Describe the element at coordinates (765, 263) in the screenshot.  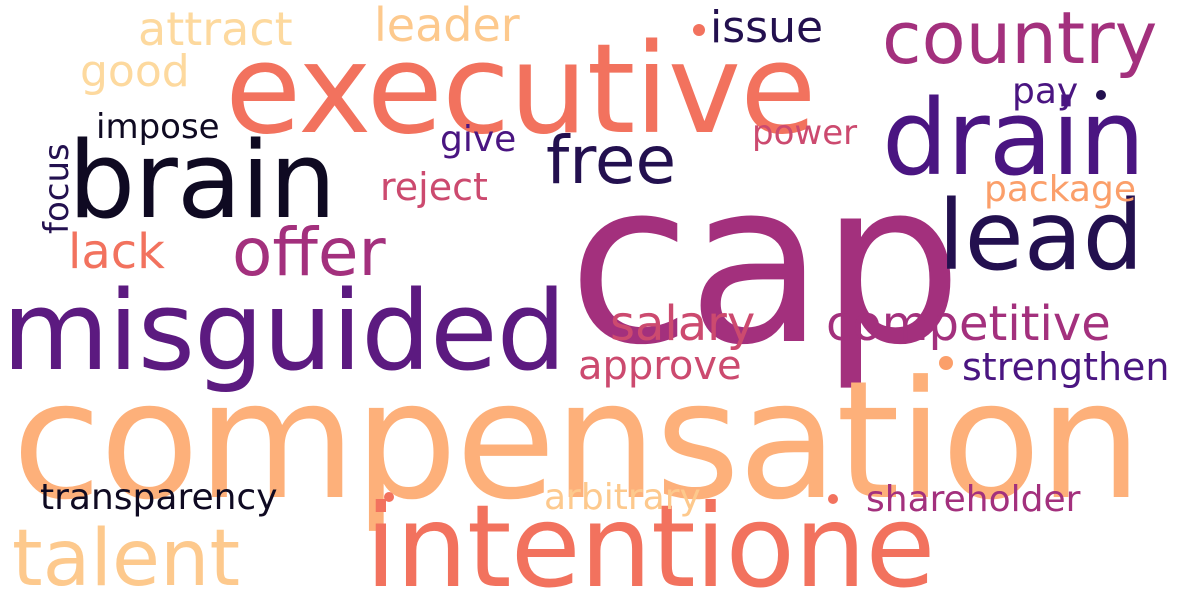
I see `word-cap: cap` at that location.